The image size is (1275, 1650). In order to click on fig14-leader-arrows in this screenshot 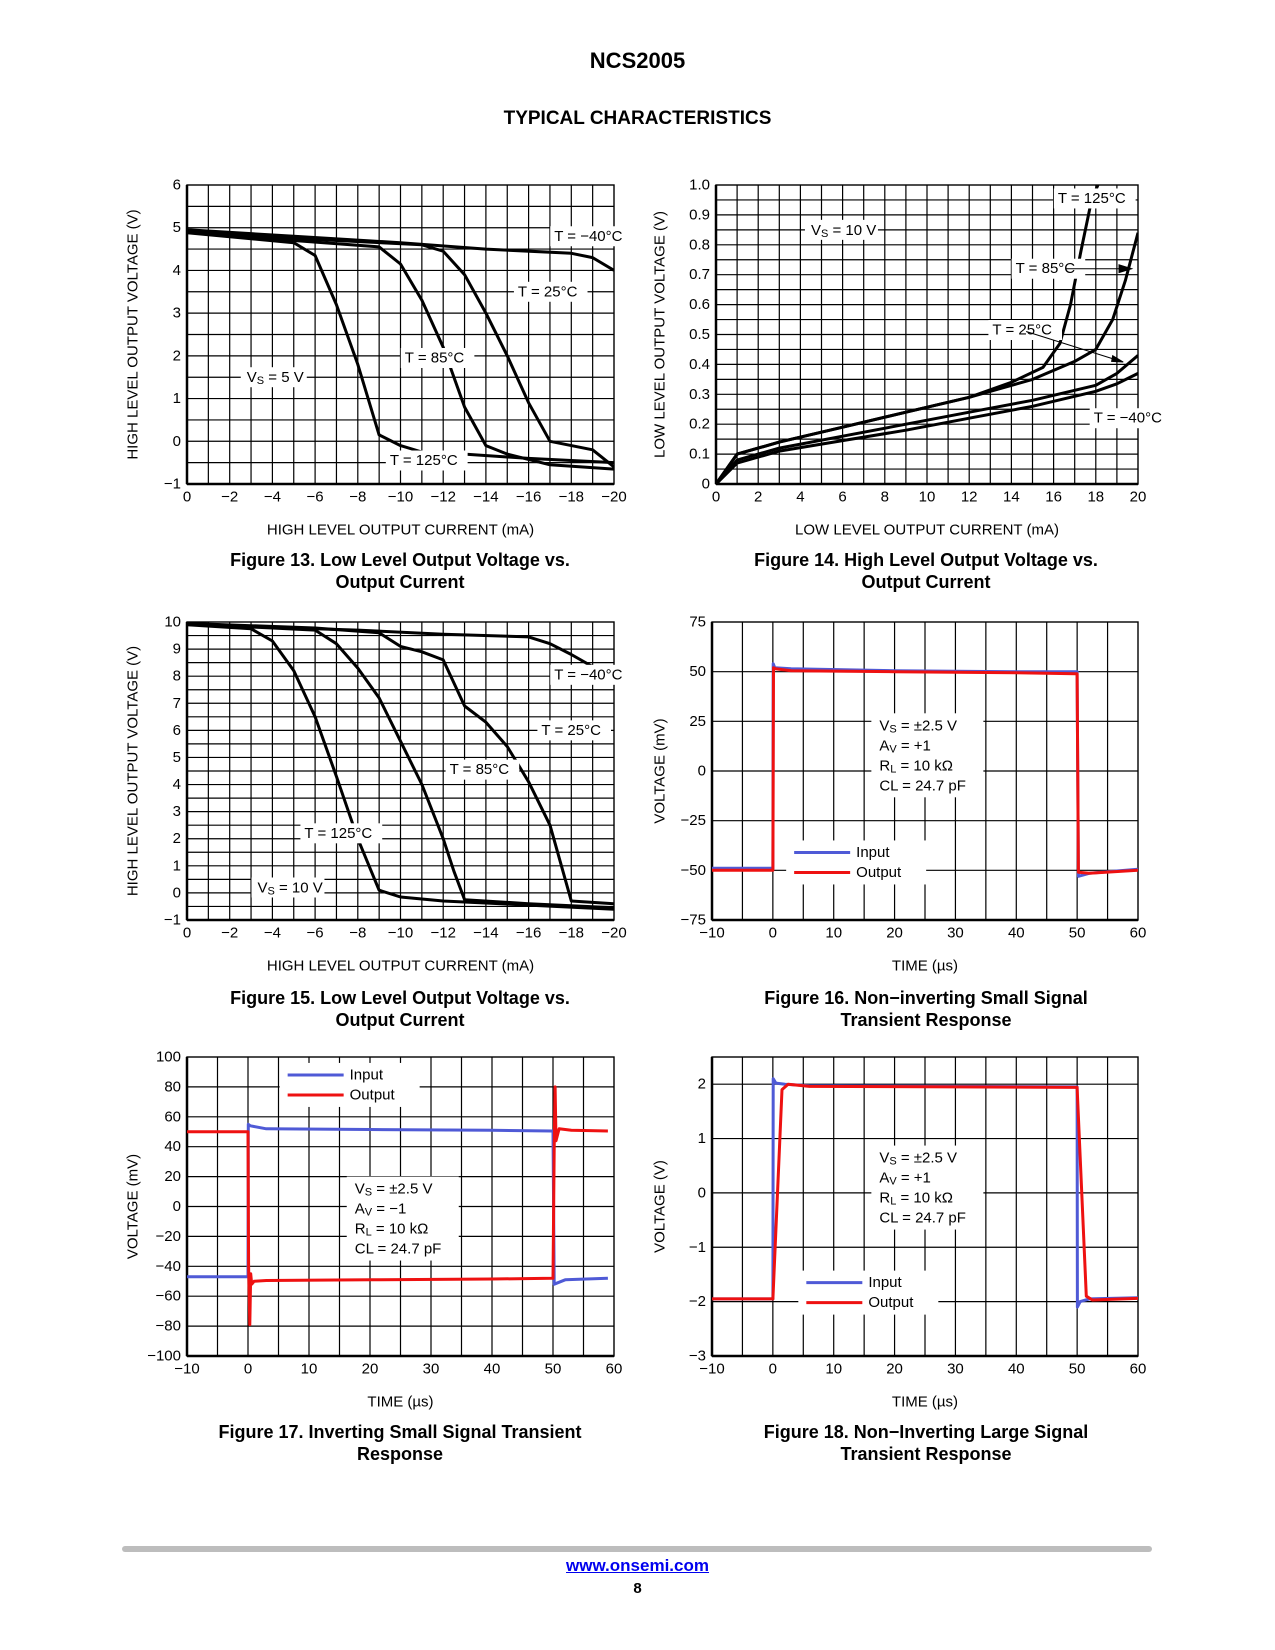, I will do `click(1080, 313)`.